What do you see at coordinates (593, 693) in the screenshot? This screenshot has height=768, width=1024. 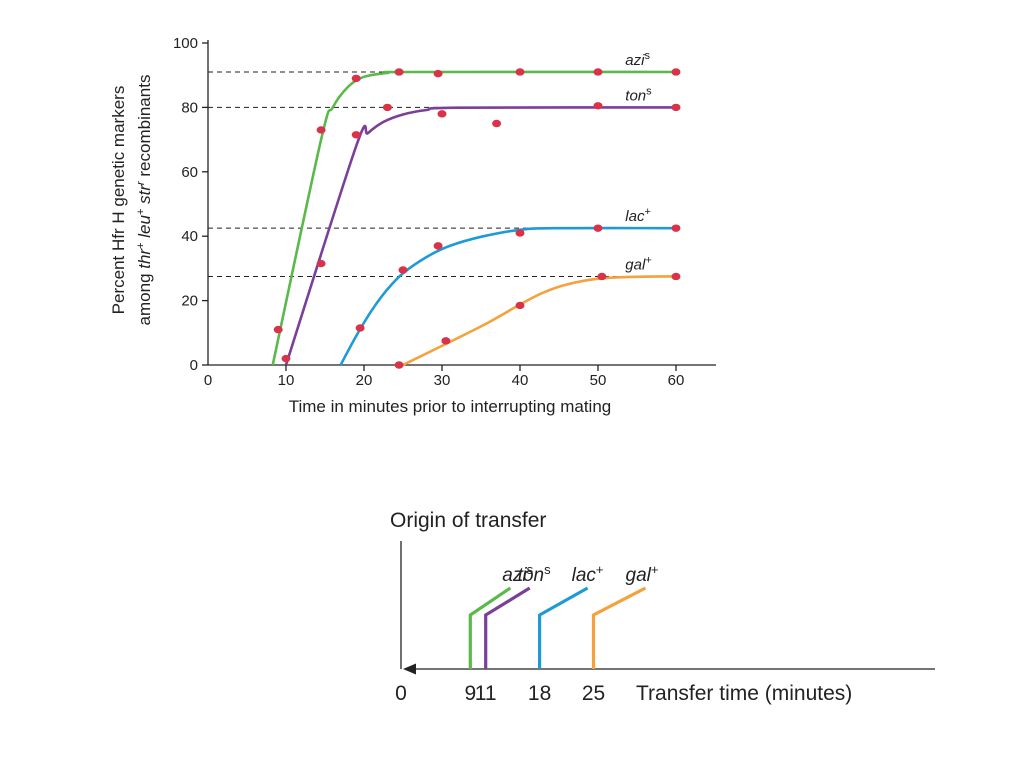 I see `marker-time-gal: 25` at bounding box center [593, 693].